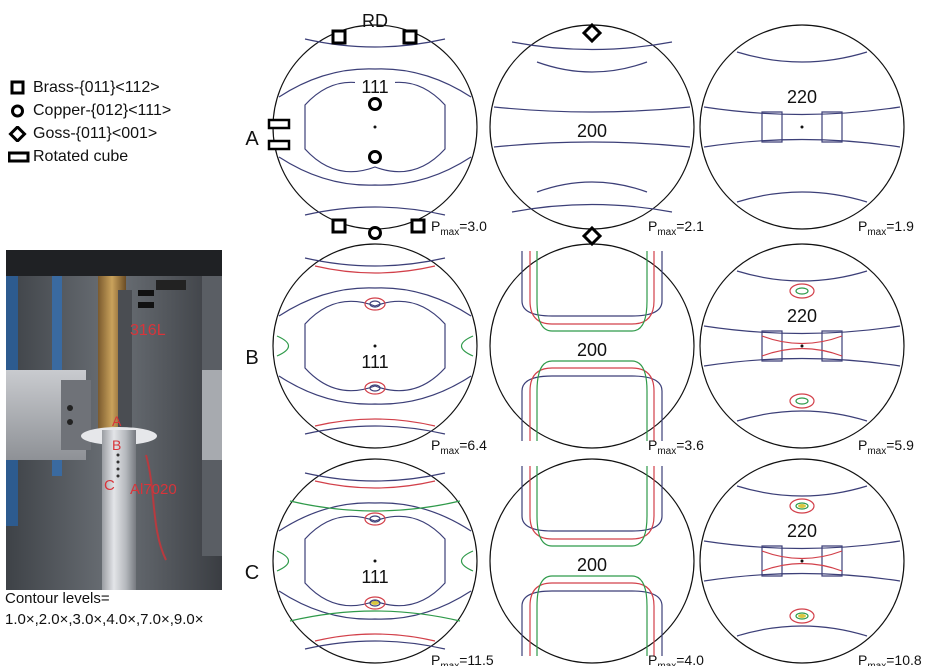 The width and height of the screenshot is (945, 666). I want to click on row-label-c: C, so click(252, 573).